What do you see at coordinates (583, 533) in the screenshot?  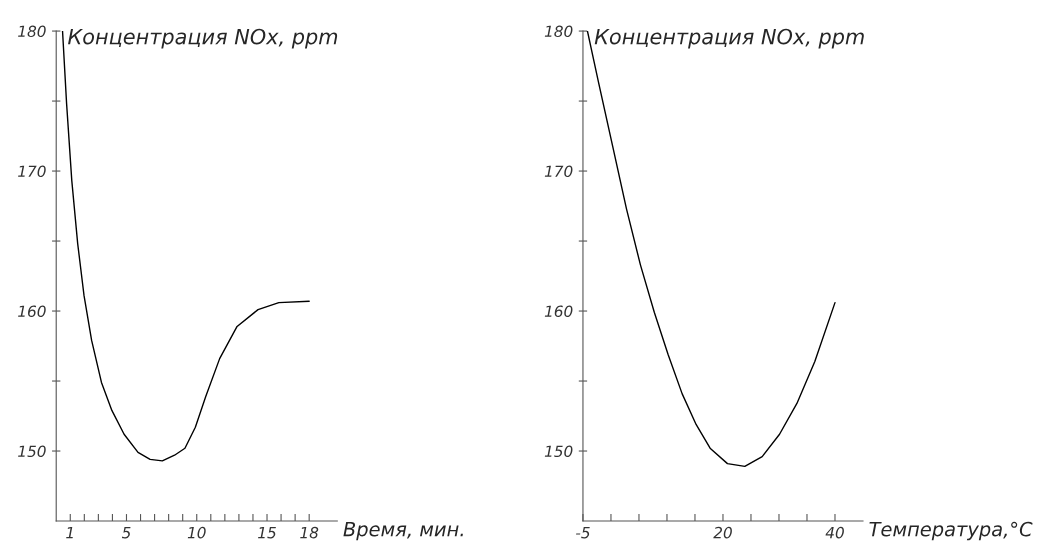 I see `x-tick-label: -5` at bounding box center [583, 533].